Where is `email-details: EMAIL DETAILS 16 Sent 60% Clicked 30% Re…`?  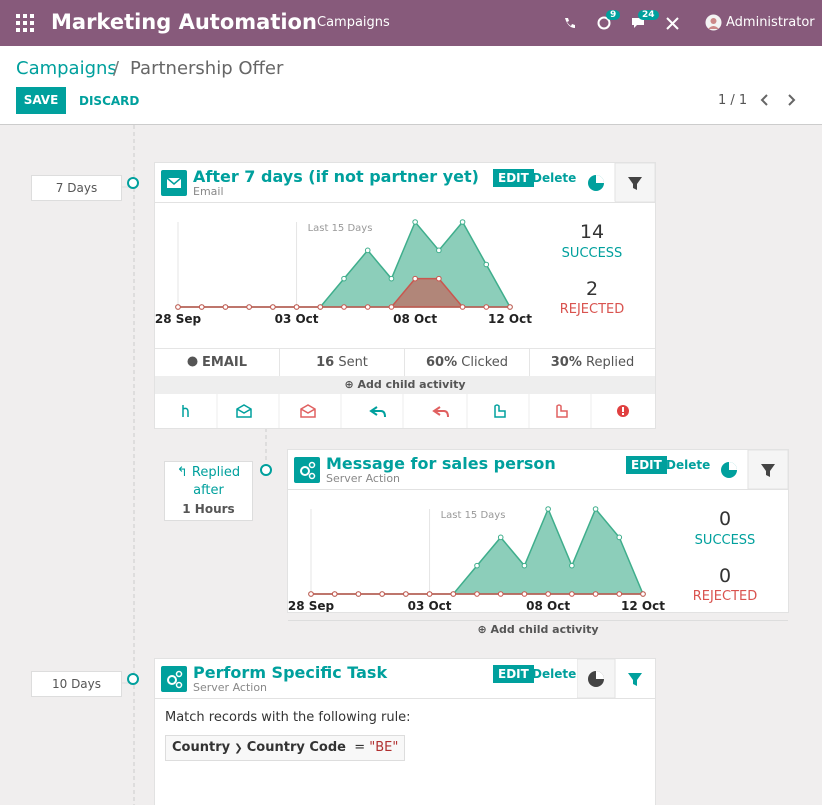 email-details: EMAIL DETAILS 16 Sent 60% Clicked 30% Re… is located at coordinates (405, 373).